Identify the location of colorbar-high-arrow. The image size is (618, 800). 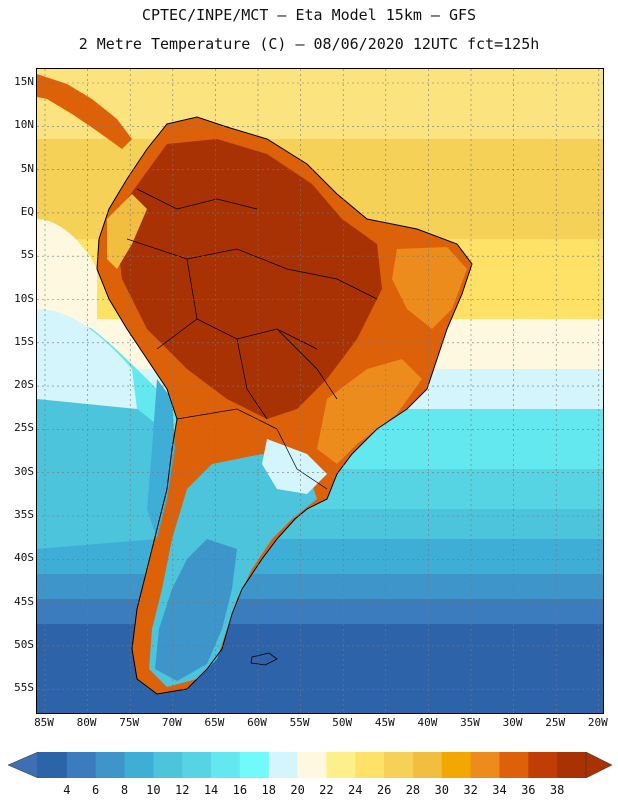
(598, 765).